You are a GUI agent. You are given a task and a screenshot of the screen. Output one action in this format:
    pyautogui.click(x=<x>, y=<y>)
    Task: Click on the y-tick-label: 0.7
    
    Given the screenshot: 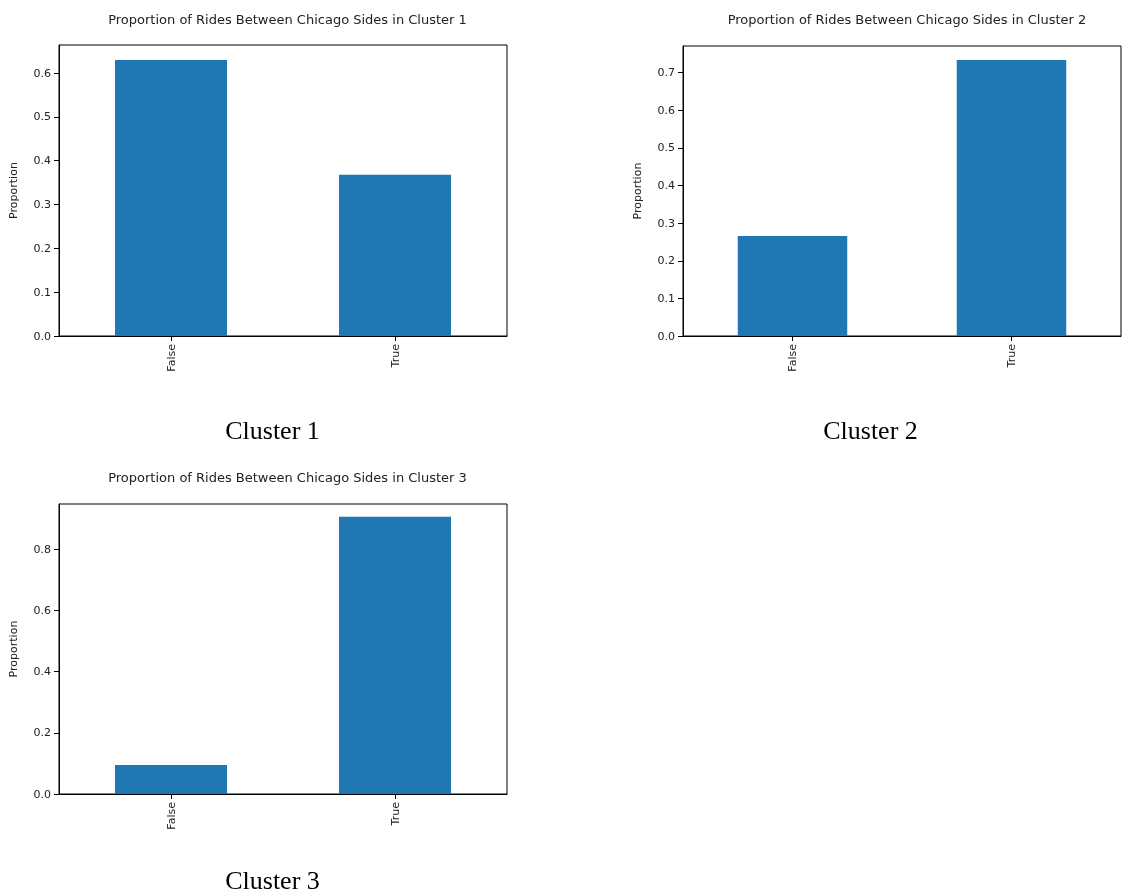 What is the action you would take?
    pyautogui.click(x=666, y=73)
    